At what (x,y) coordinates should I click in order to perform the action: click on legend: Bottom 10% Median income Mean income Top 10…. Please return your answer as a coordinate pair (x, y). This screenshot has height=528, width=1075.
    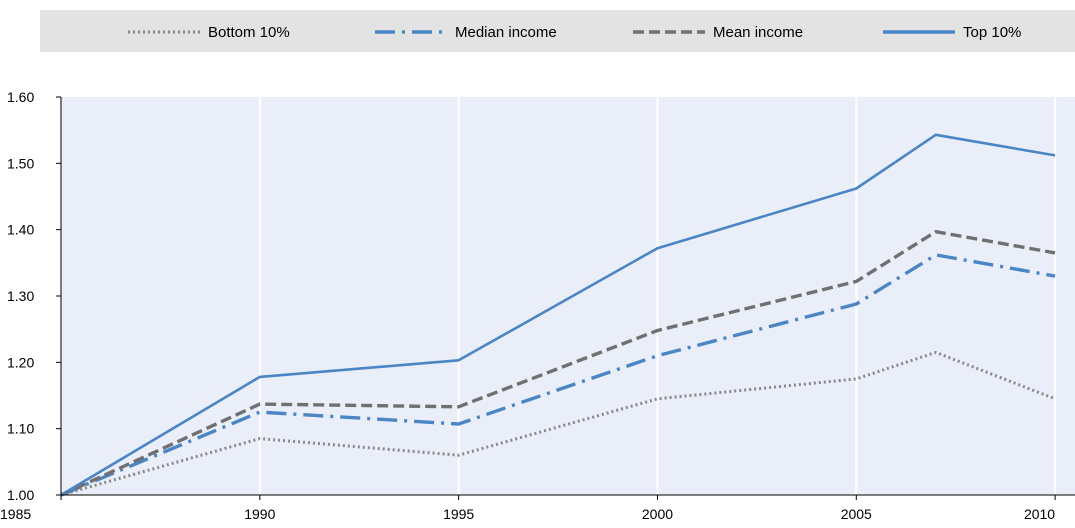
    Looking at the image, I should click on (574, 32).